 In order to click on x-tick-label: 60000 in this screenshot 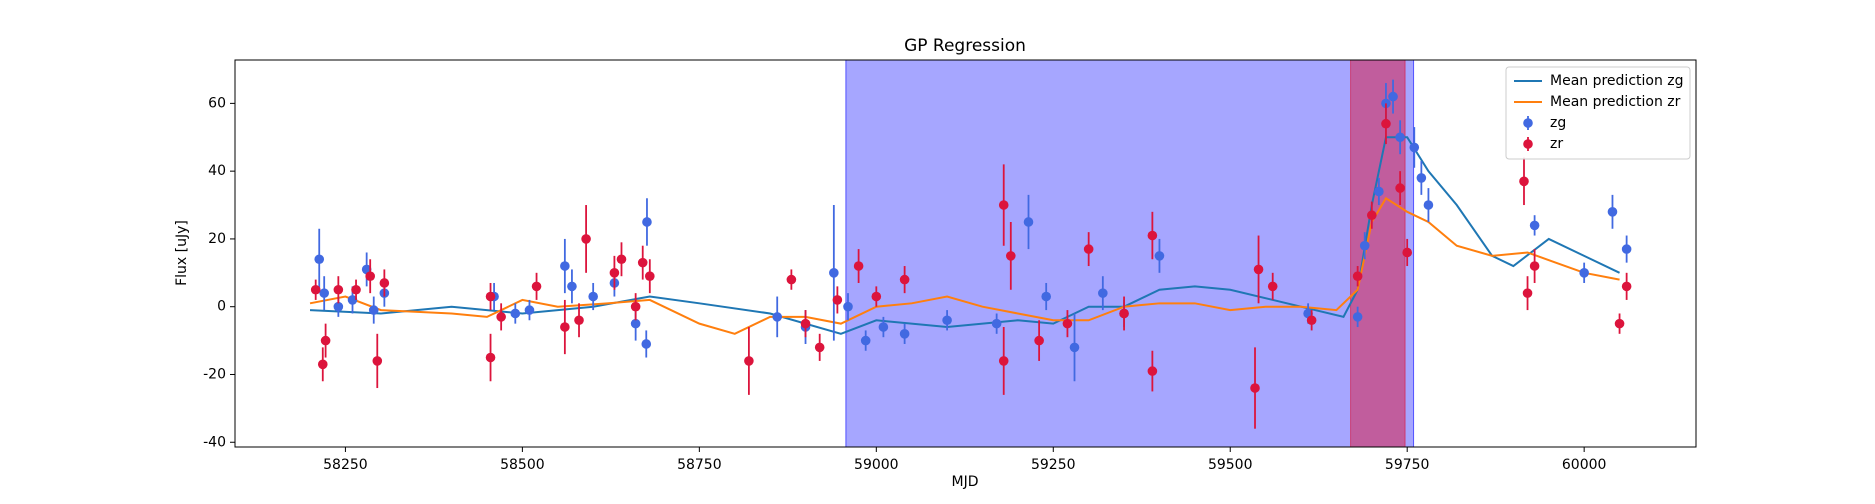, I will do `click(1584, 465)`.